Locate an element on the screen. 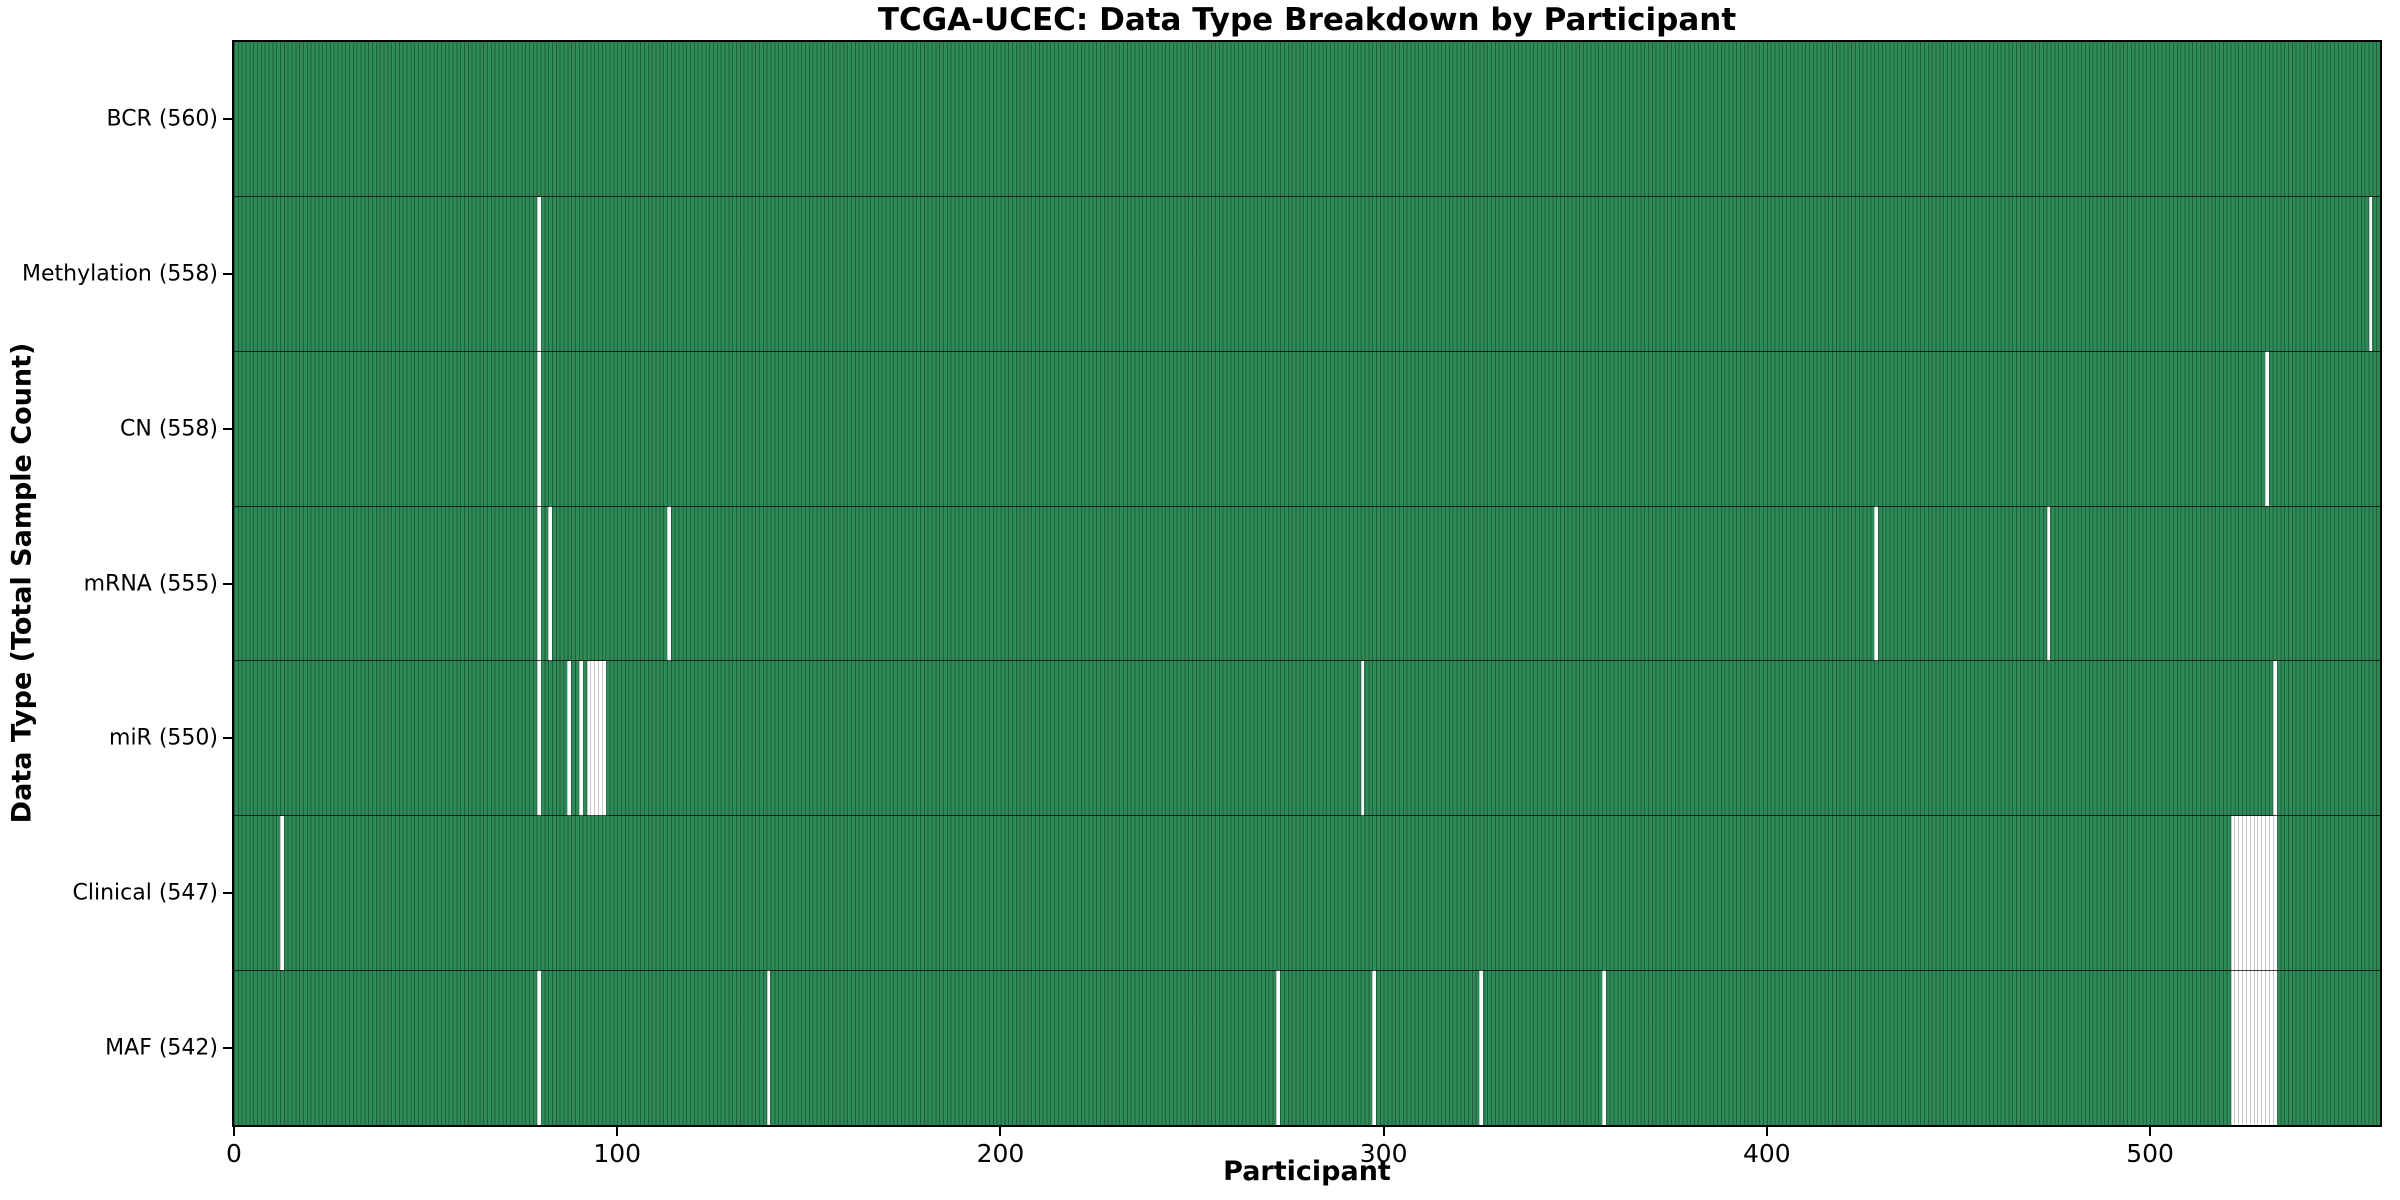 The height and width of the screenshot is (1200, 2400). y-tick-label: BCR (560) is located at coordinates (162, 119).